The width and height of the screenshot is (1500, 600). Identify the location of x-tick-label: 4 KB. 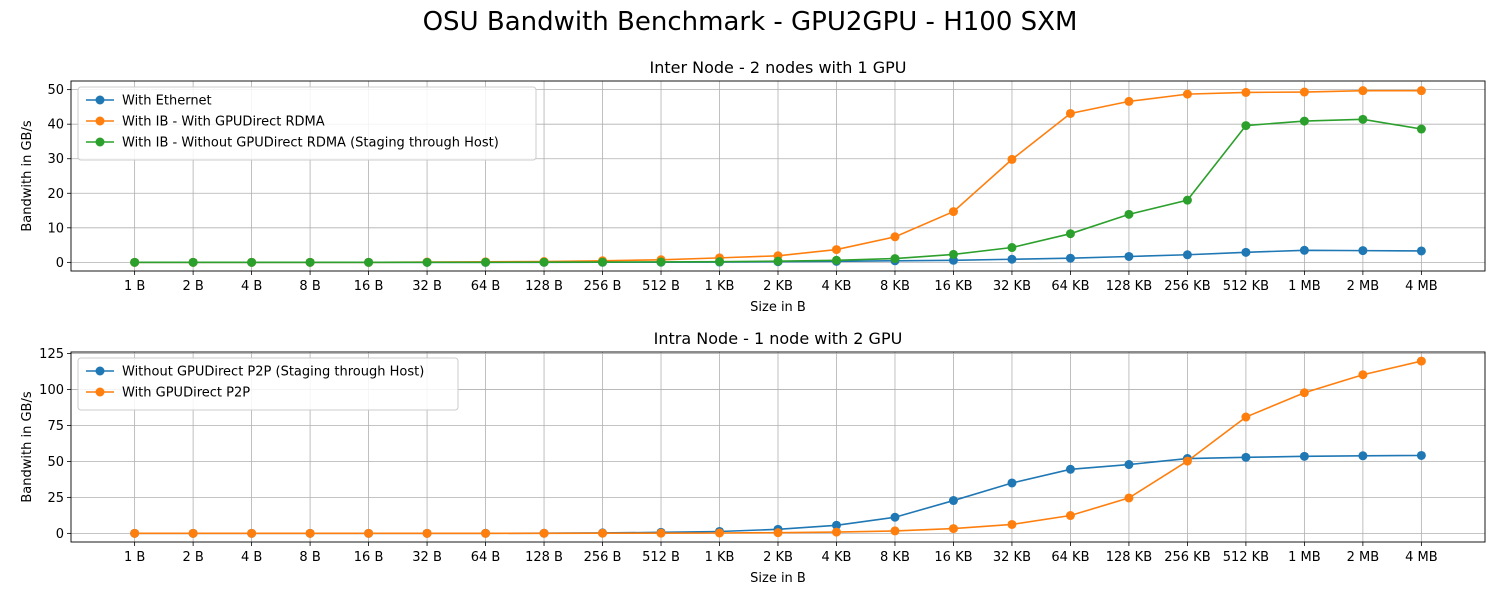
(837, 286).